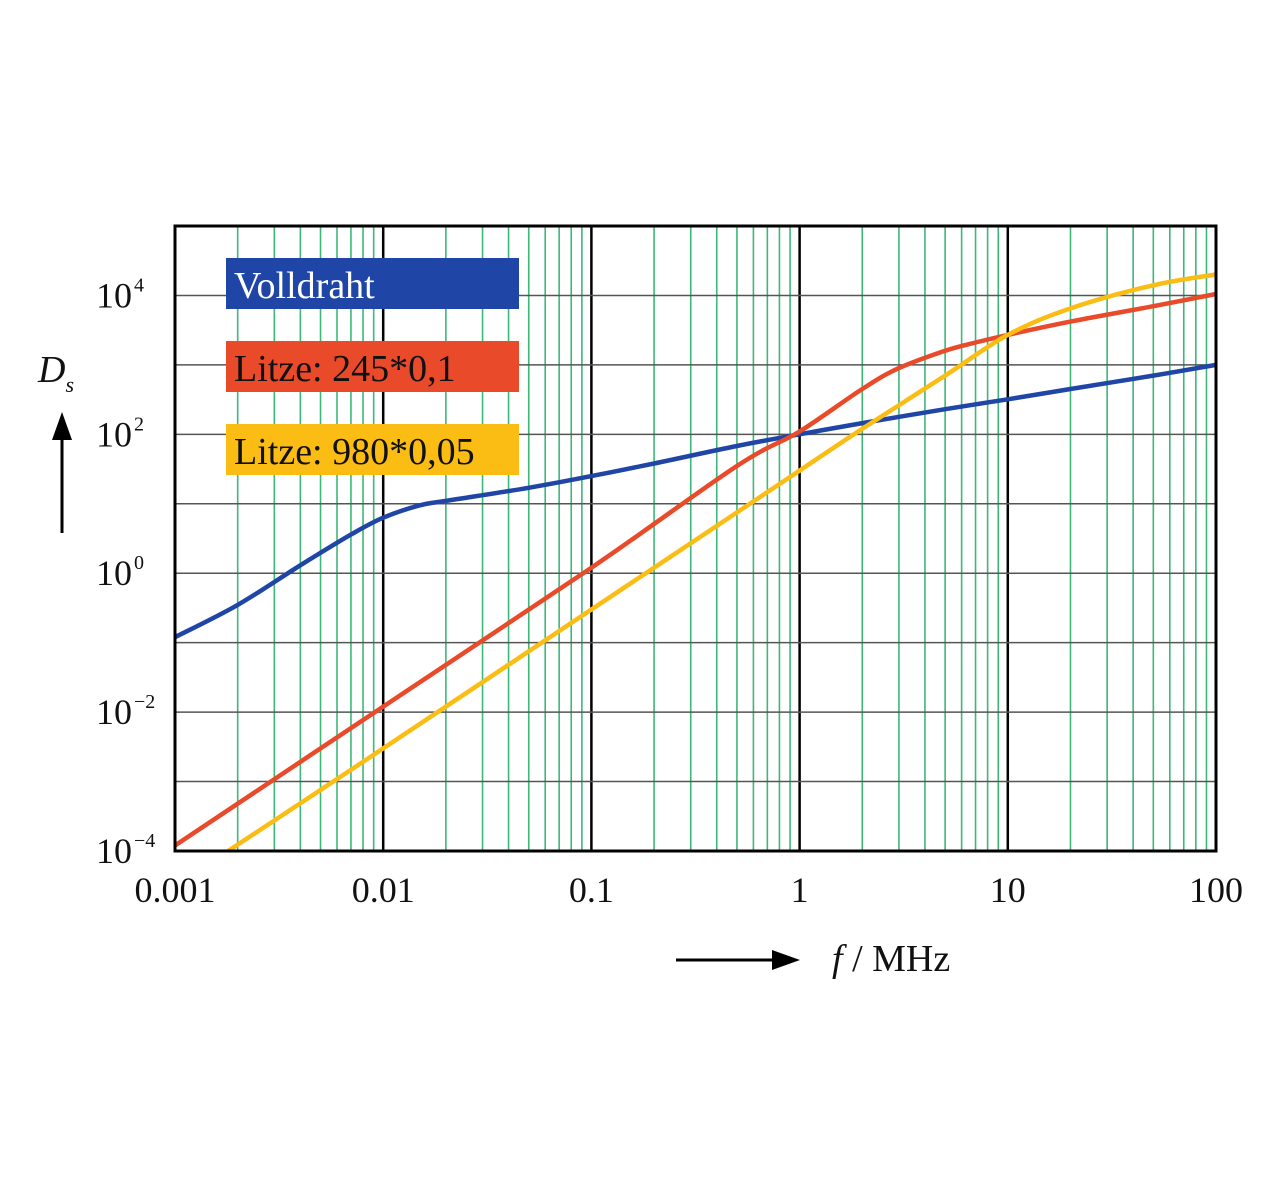 The width and height of the screenshot is (1280, 1190). What do you see at coordinates (1216, 890) in the screenshot?
I see `x-tick-label: 100` at bounding box center [1216, 890].